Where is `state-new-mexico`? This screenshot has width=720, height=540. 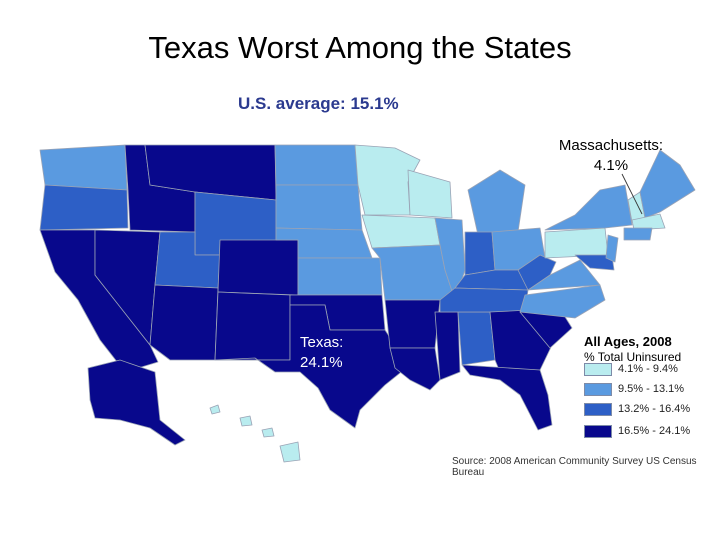
state-new-mexico is located at coordinates (252, 326).